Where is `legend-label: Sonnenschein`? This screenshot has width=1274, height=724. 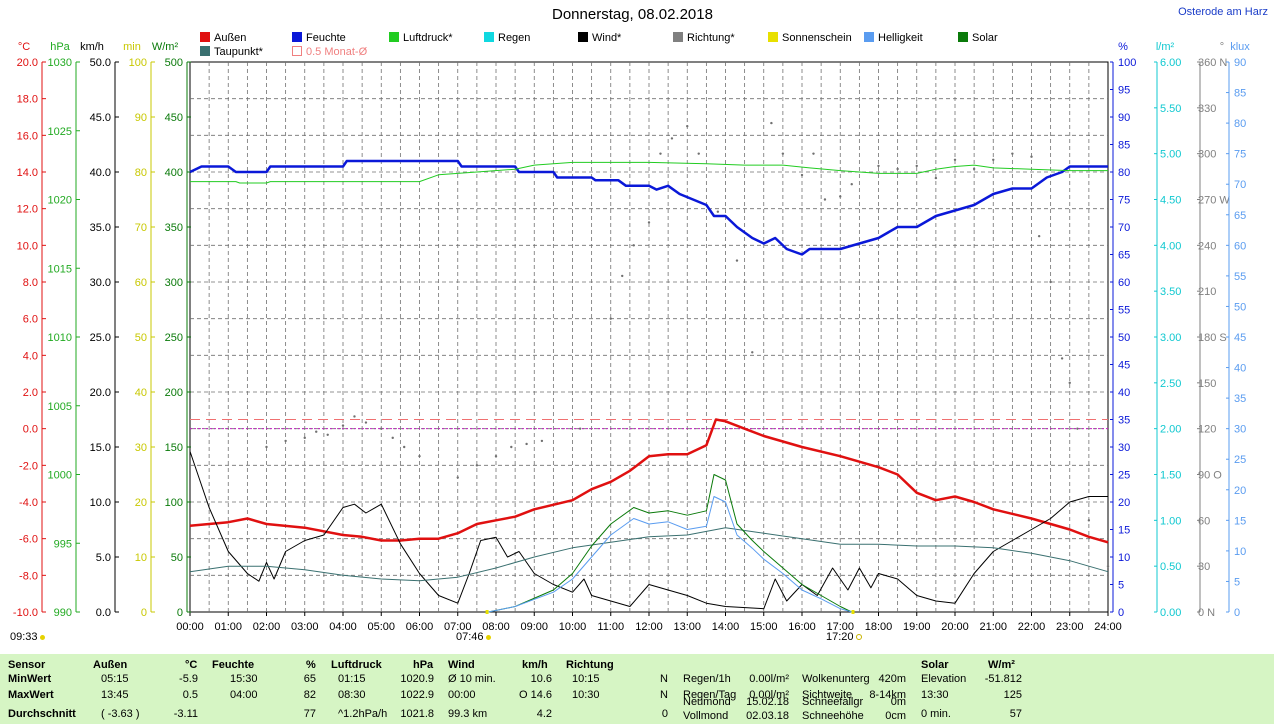
legend-label: Sonnenschein is located at coordinates (817, 38).